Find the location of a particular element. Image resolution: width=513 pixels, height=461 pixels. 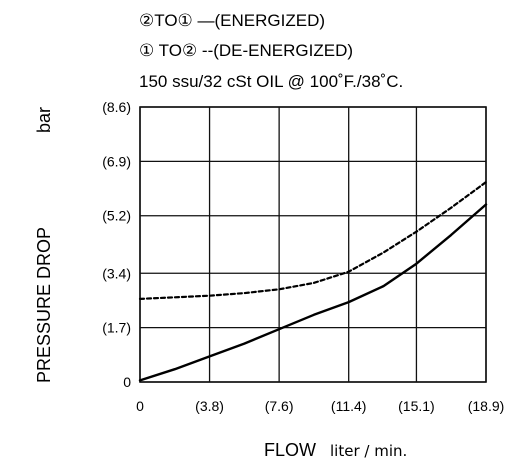

x-axis-title: FLOW is located at coordinates (290, 450).